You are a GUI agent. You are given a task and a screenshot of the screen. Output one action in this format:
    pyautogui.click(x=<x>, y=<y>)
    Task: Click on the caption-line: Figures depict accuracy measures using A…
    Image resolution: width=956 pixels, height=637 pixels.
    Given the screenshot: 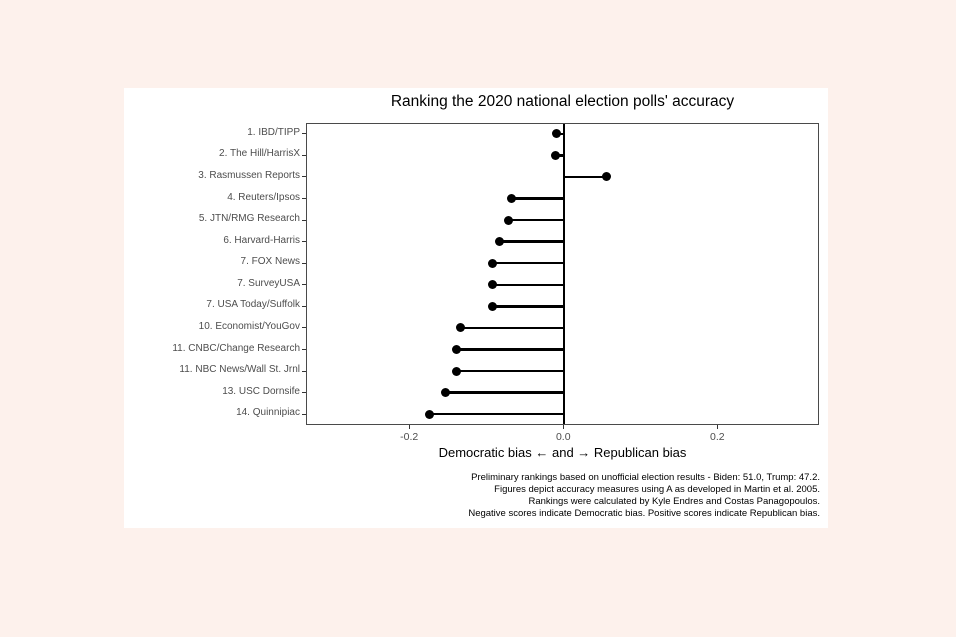 What is the action you would take?
    pyautogui.click(x=657, y=489)
    